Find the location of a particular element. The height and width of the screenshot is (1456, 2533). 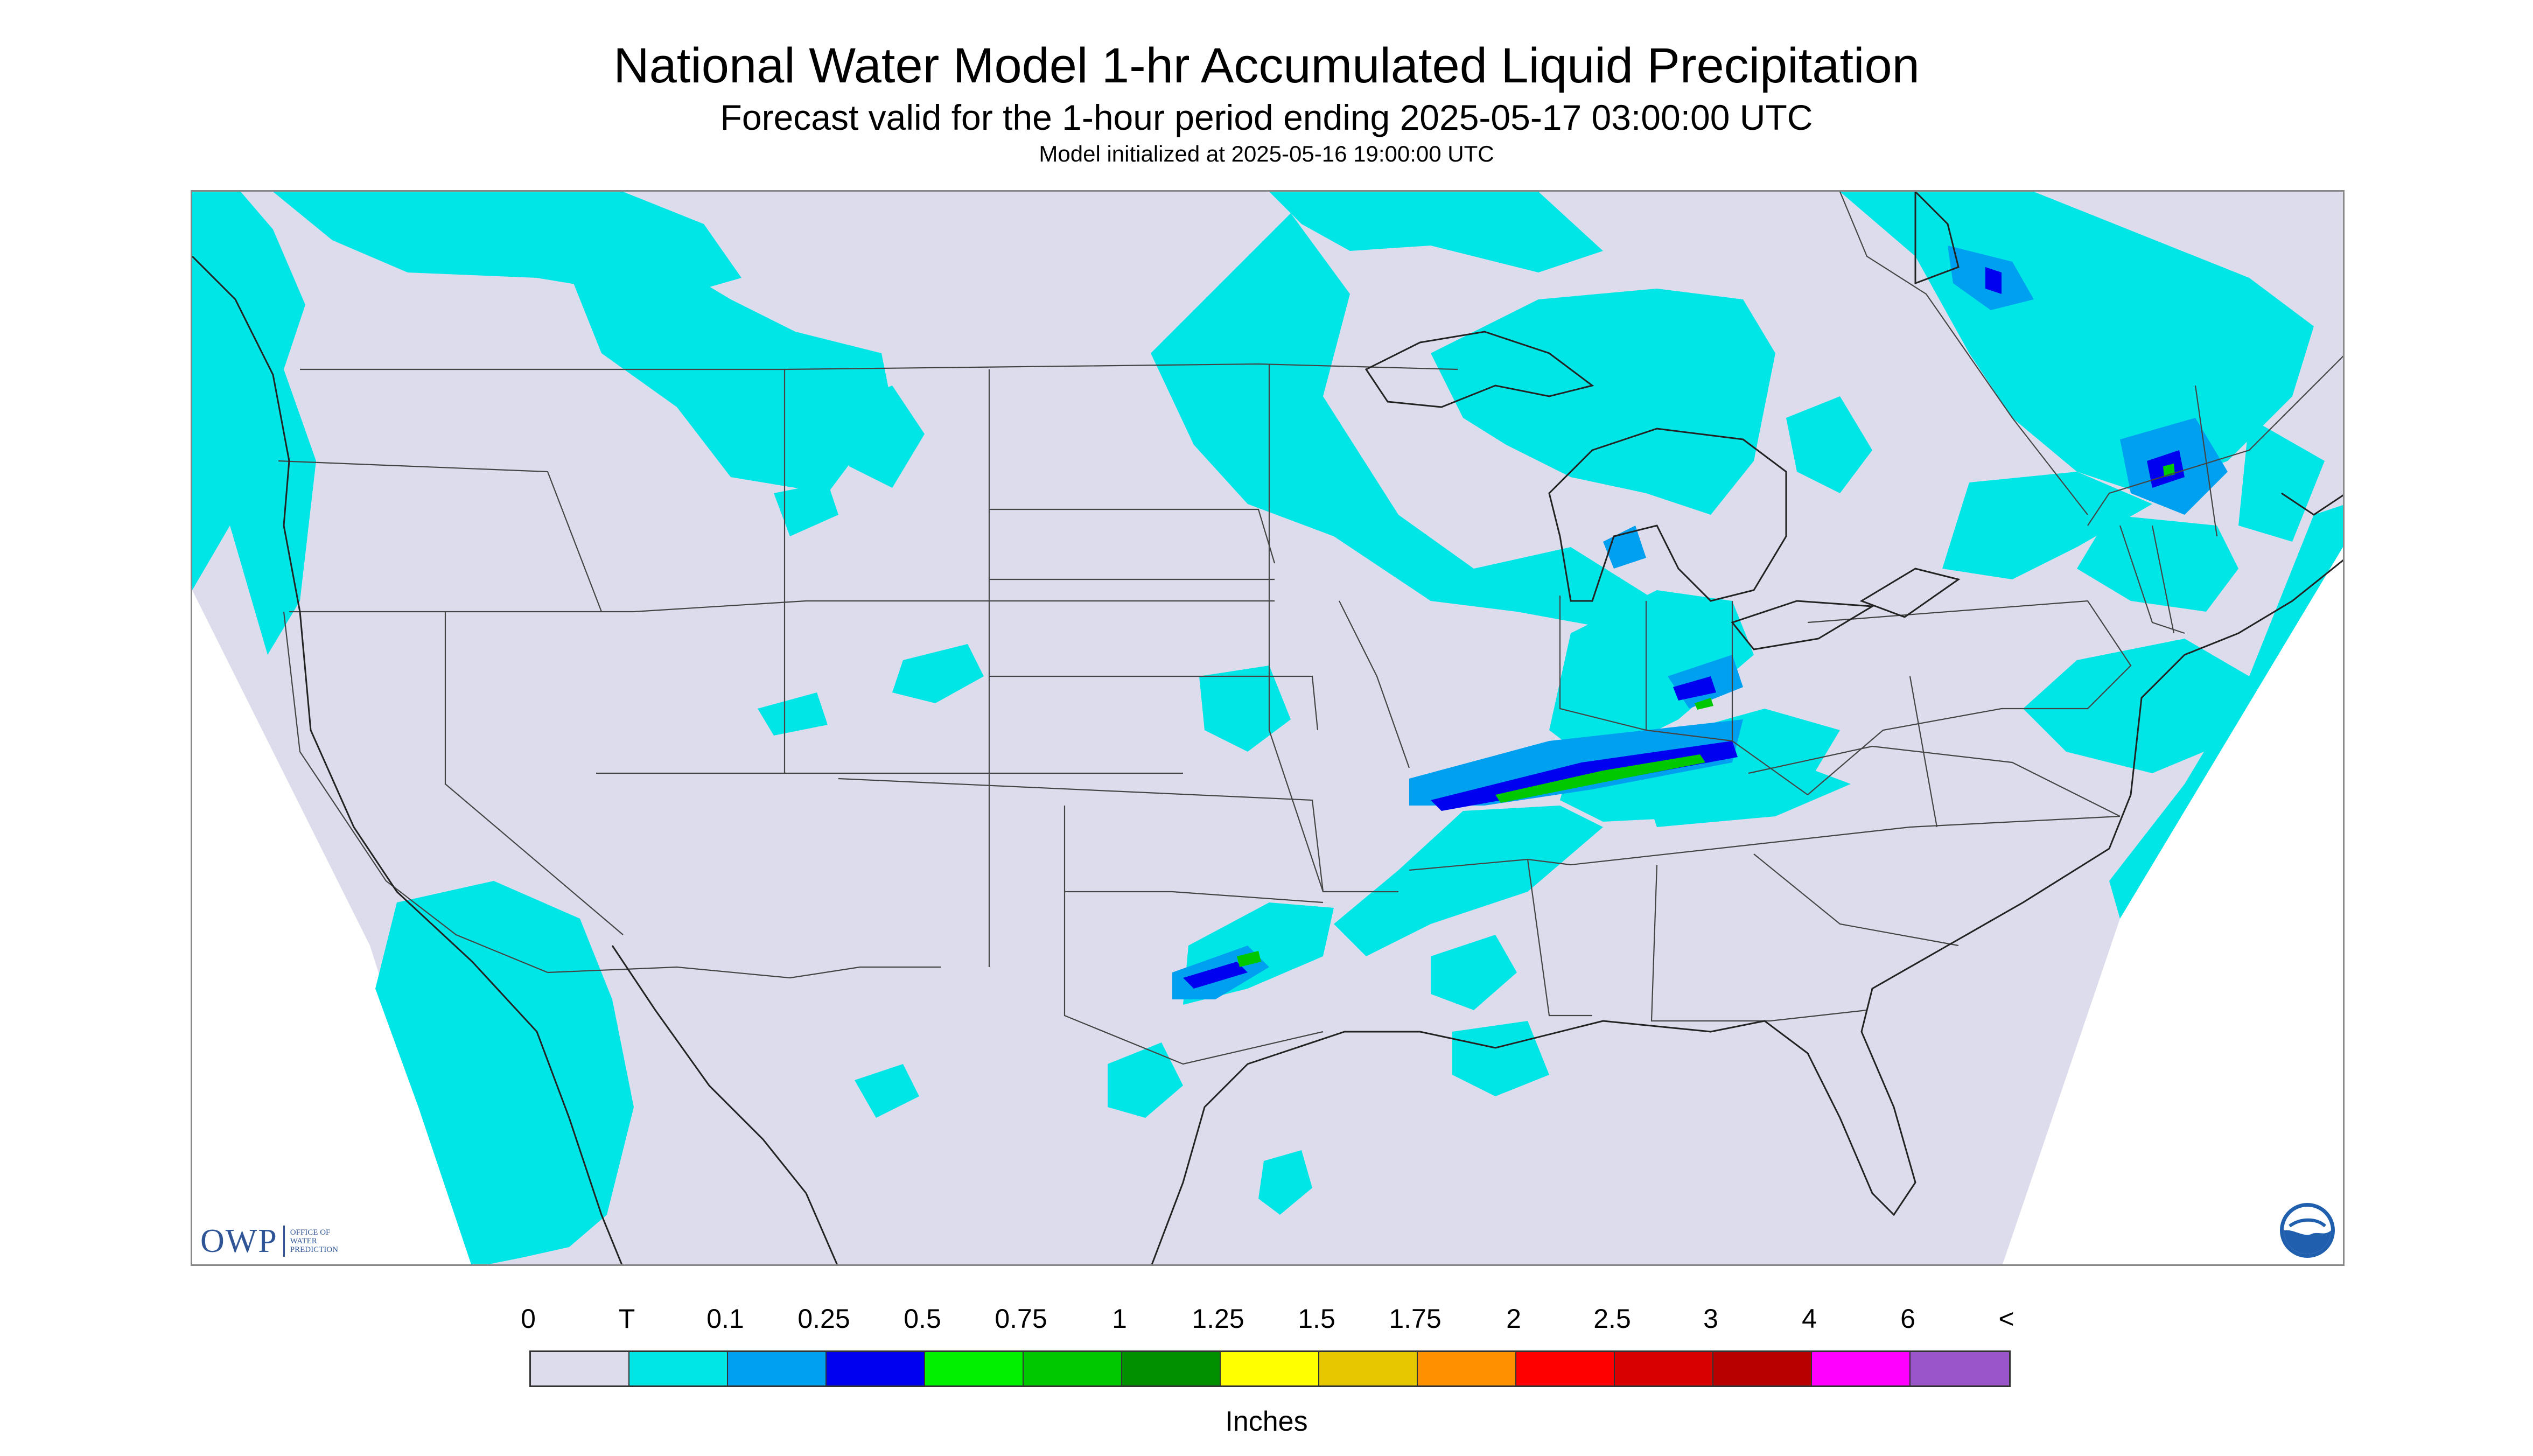

legend-units-label: Inches is located at coordinates (1266, 1421).